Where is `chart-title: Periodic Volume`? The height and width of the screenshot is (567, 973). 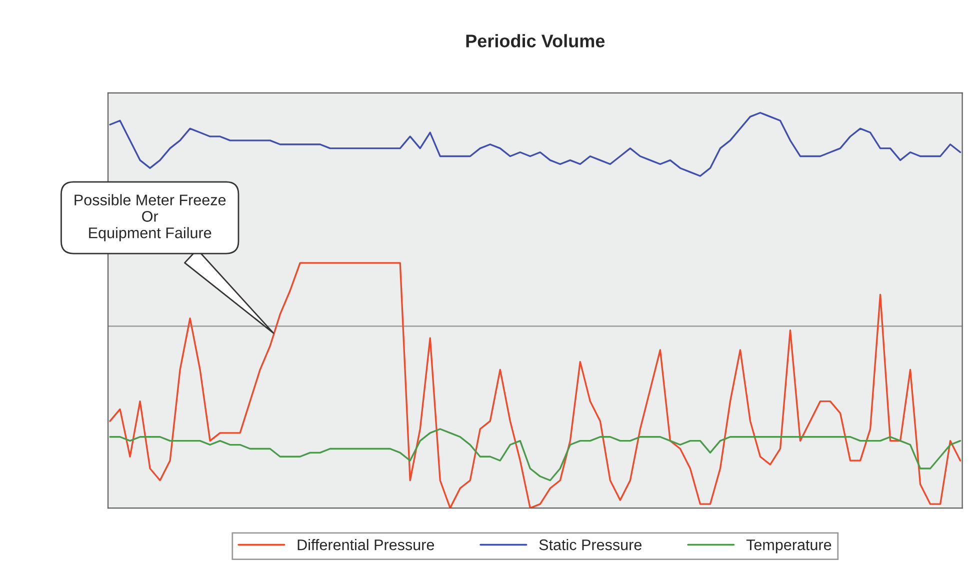
chart-title: Periodic Volume is located at coordinates (535, 41).